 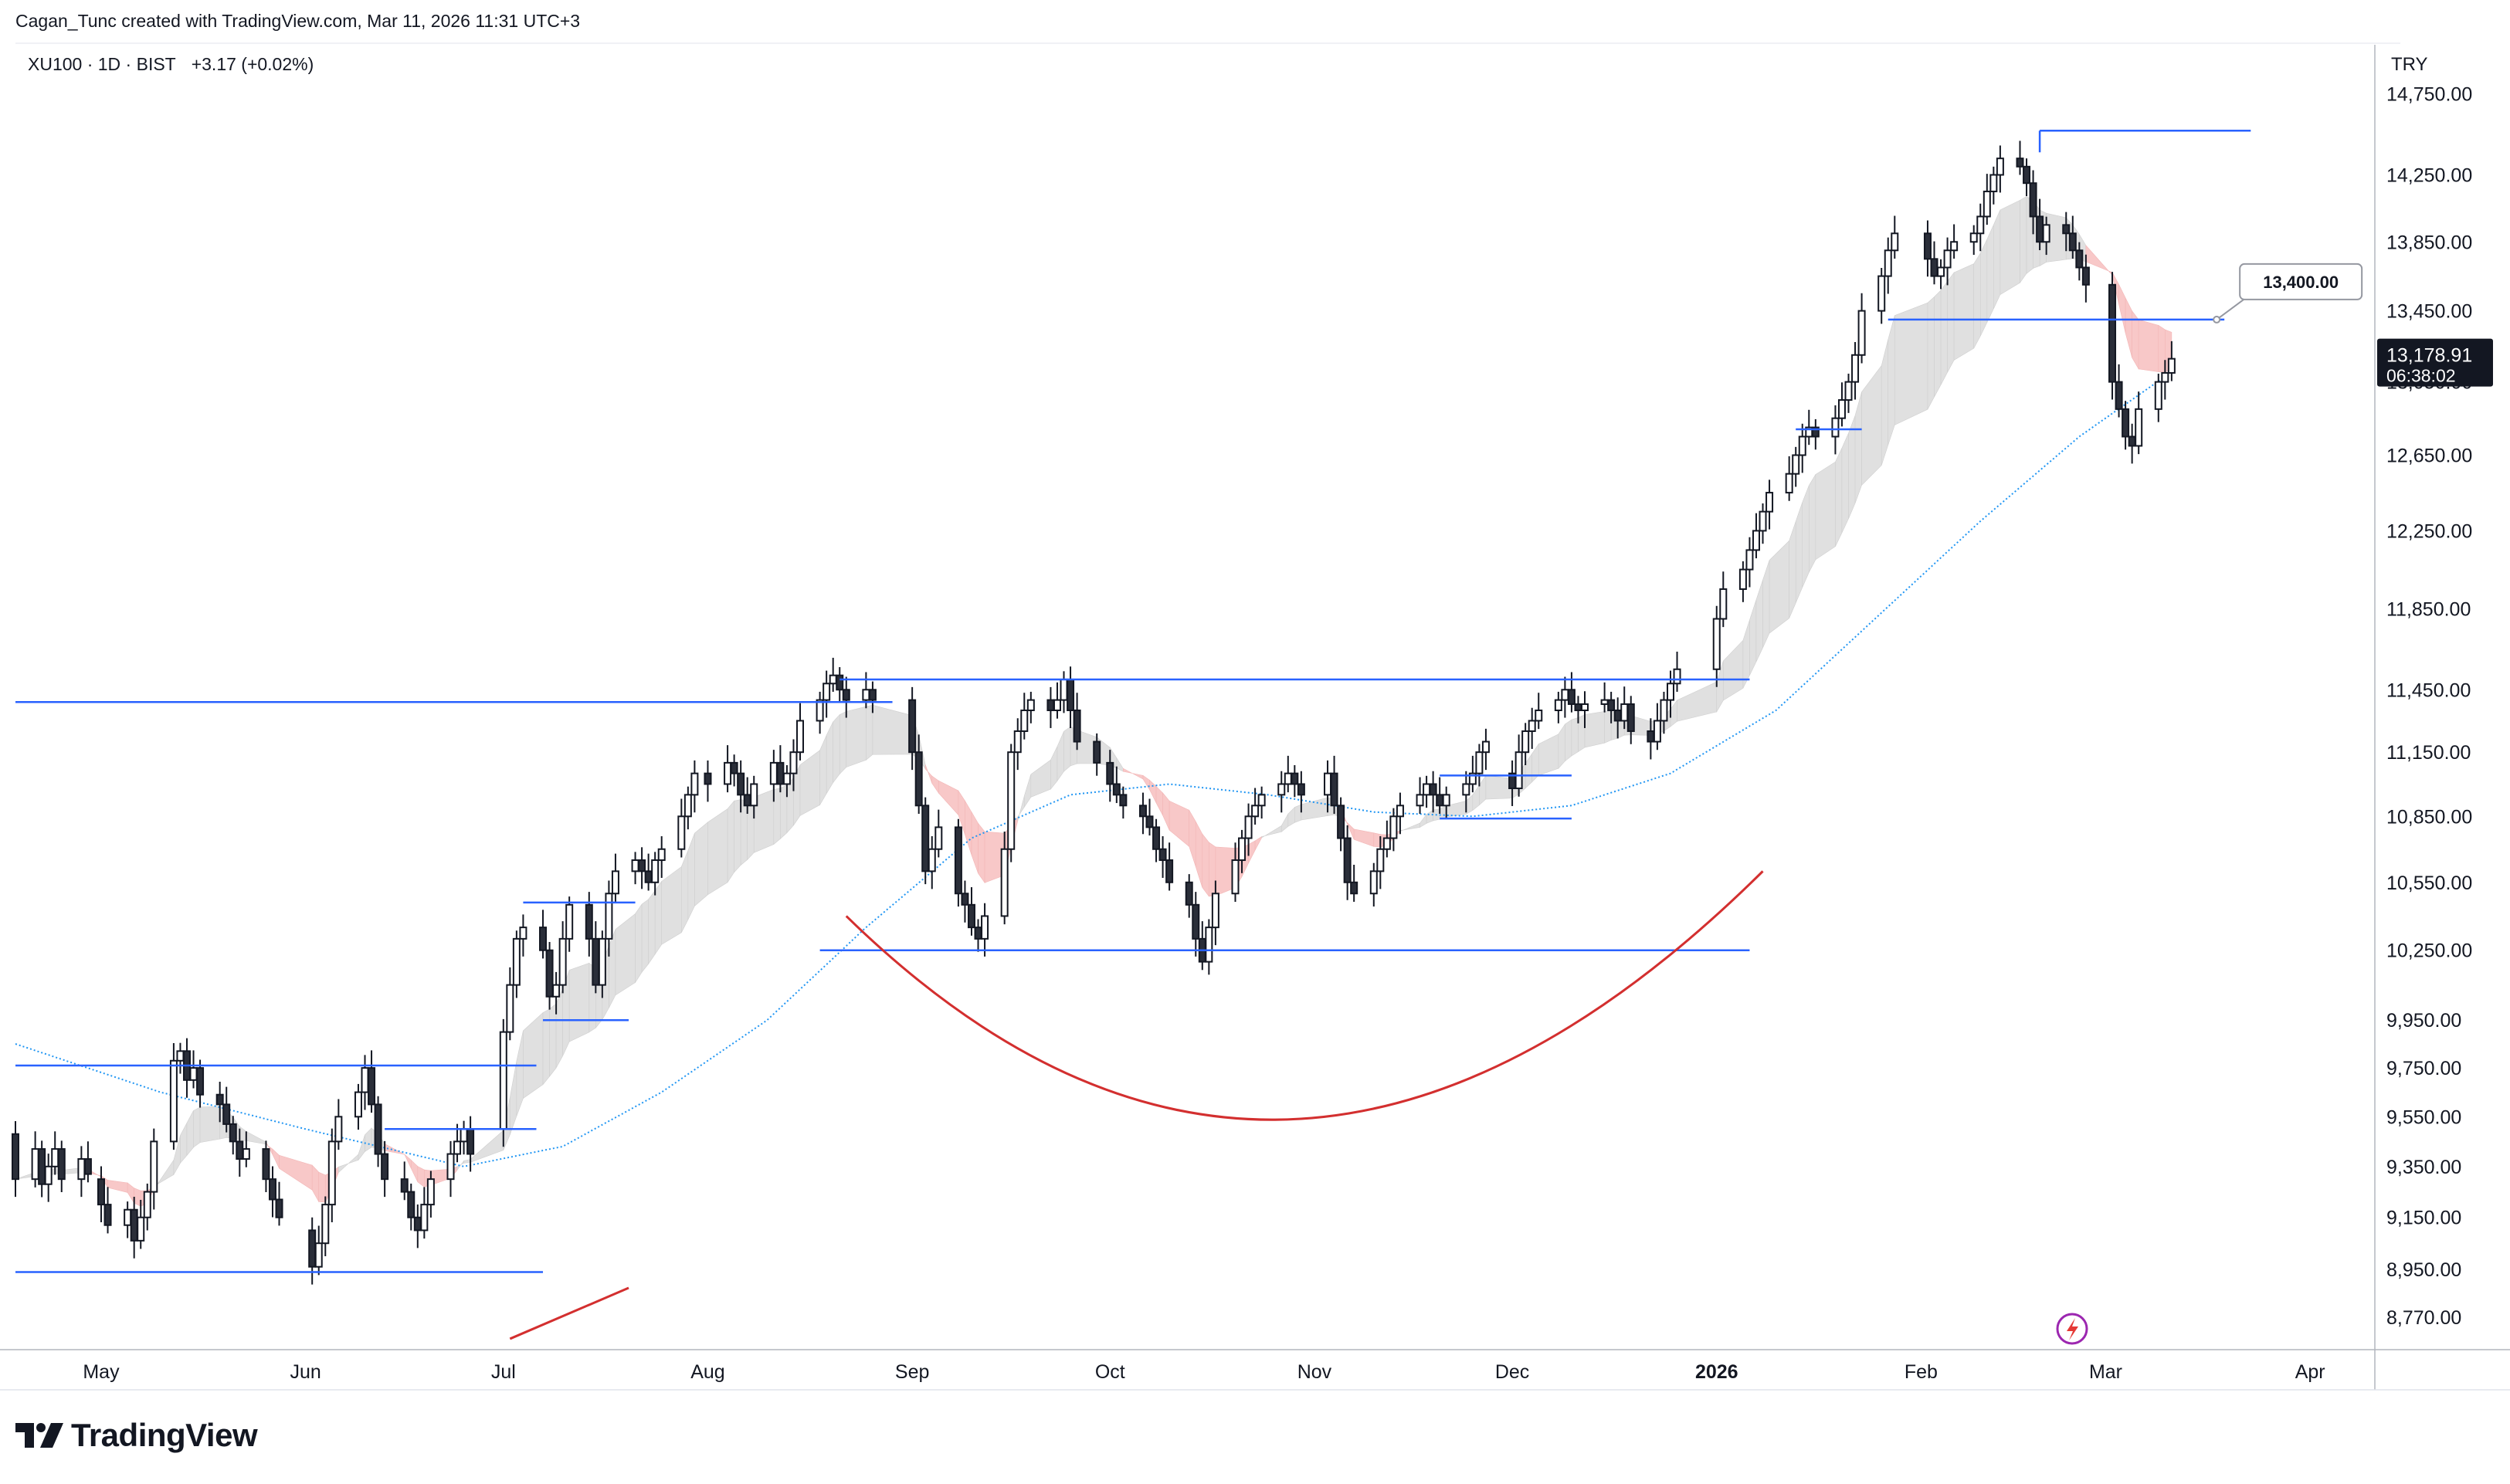 I want to click on time-axis: May Jun Jul Aug Sep Oct Nov Dec 2026 Feb Mar Apr, so click(x=1204, y=1372).